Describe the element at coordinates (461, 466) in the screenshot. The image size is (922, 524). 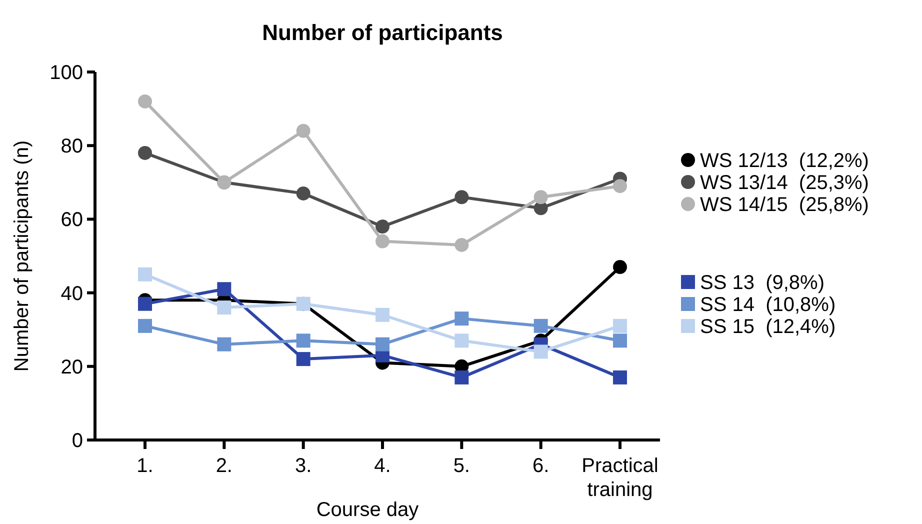
I see `x-tick-label: 5.` at that location.